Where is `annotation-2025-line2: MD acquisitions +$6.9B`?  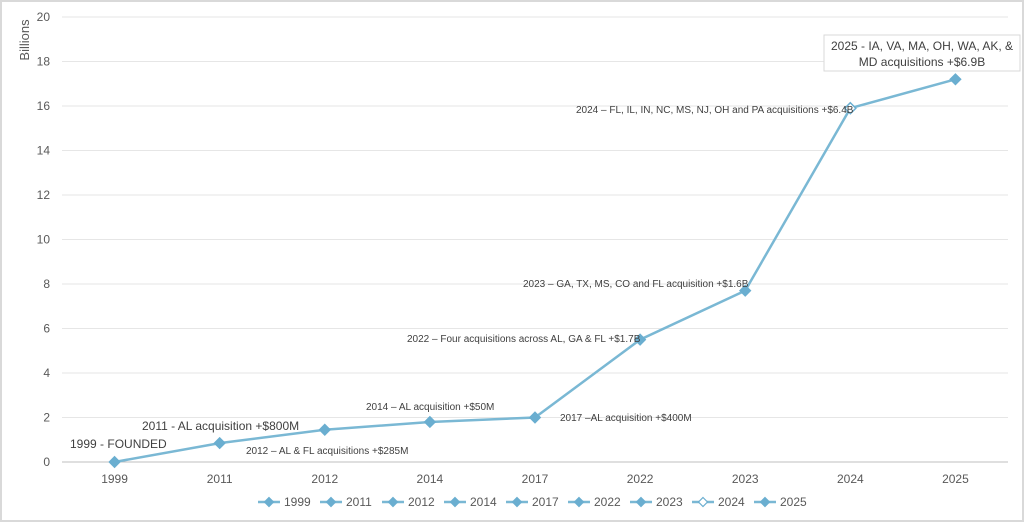
annotation-2025-line2: MD acquisitions +$6.9B is located at coordinates (922, 62).